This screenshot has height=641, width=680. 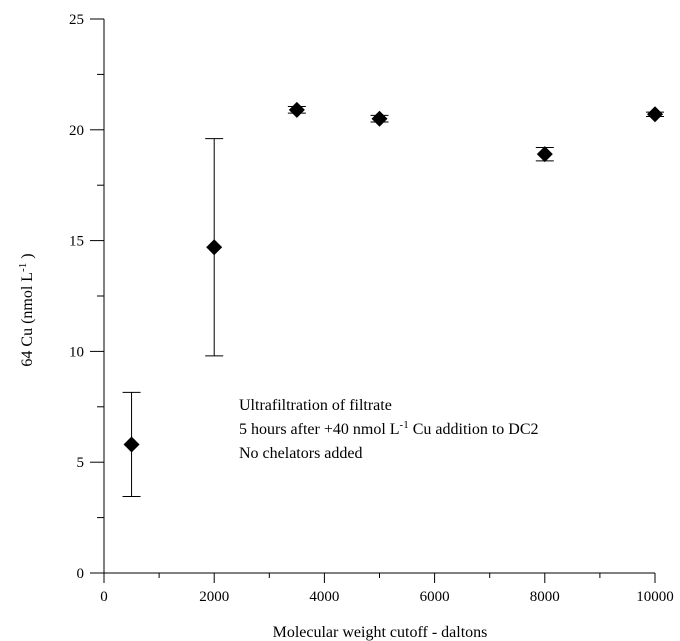 What do you see at coordinates (380, 632) in the screenshot?
I see `x-axis-label: Molecular weight cutoff - daltons` at bounding box center [380, 632].